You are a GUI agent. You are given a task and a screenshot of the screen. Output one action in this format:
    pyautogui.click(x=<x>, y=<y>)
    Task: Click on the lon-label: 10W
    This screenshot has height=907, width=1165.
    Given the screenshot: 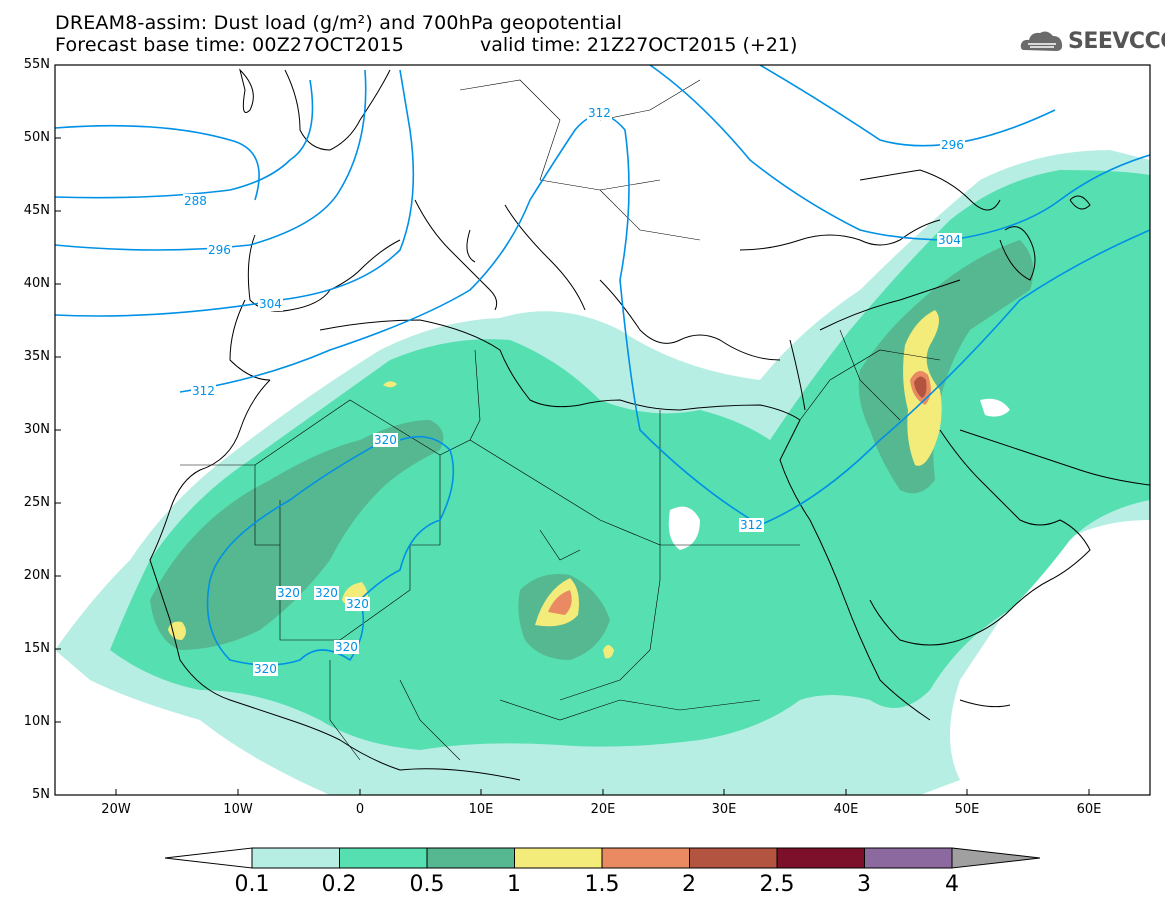 What is the action you would take?
    pyautogui.click(x=238, y=809)
    